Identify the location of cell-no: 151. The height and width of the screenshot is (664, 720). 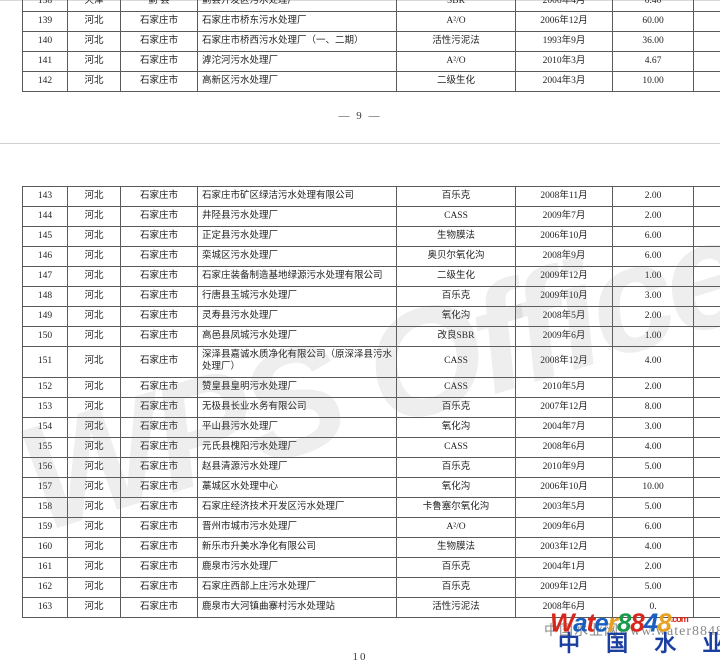
(45, 362).